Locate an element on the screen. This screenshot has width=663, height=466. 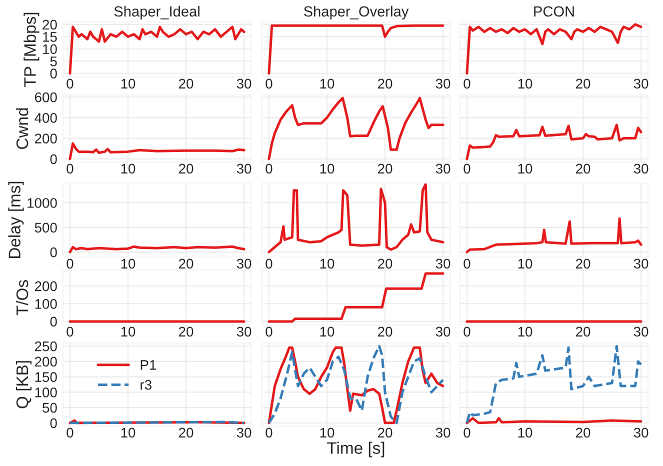
y-axis-title: Q [KB] is located at coordinates (24, 384).